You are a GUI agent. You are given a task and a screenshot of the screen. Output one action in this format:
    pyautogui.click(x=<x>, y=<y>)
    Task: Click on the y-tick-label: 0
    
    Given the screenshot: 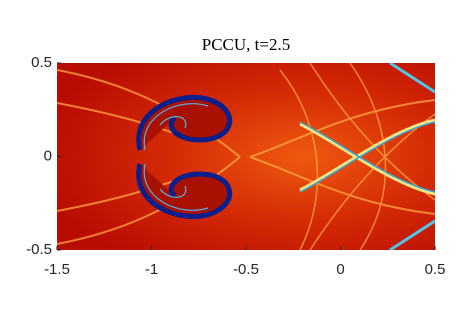 What is the action you would take?
    pyautogui.click(x=48, y=155)
    